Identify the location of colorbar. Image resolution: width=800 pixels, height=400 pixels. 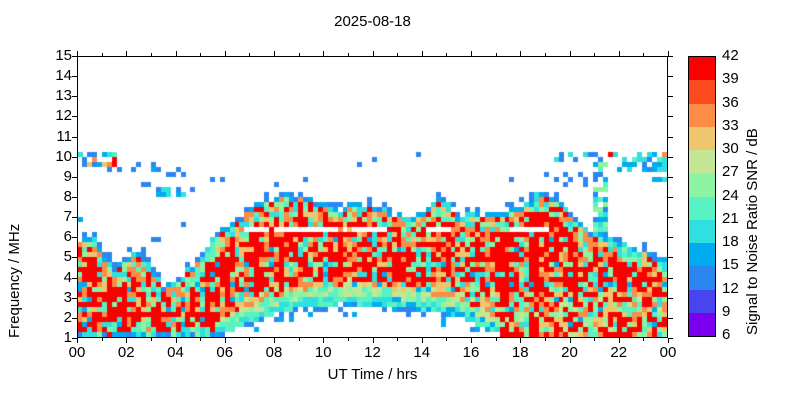
(702, 196).